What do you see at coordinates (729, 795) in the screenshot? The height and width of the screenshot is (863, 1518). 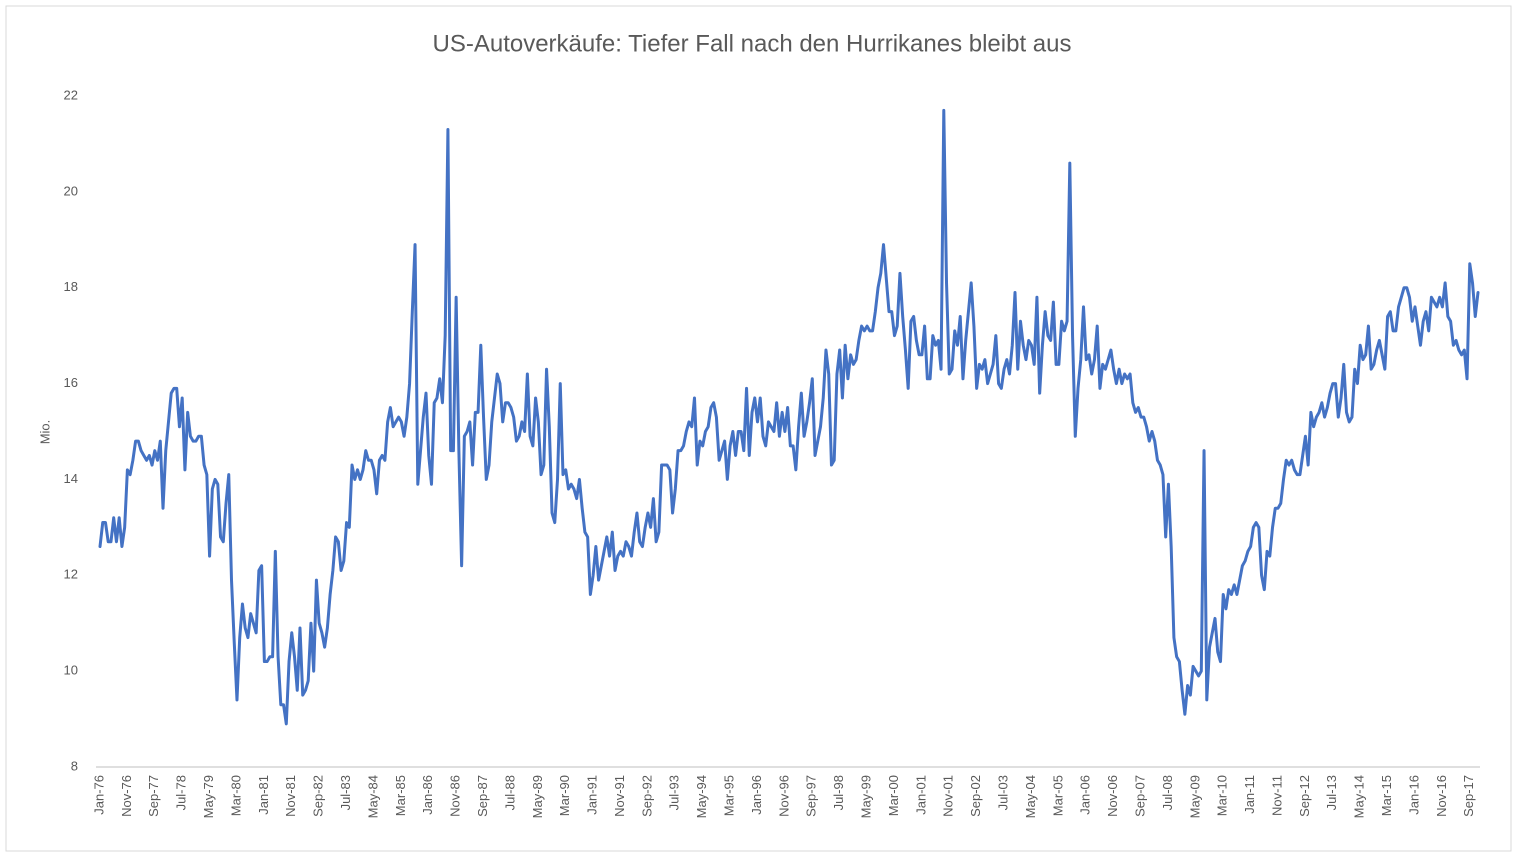 I see `x-tick-label: Mar-95` at bounding box center [729, 795].